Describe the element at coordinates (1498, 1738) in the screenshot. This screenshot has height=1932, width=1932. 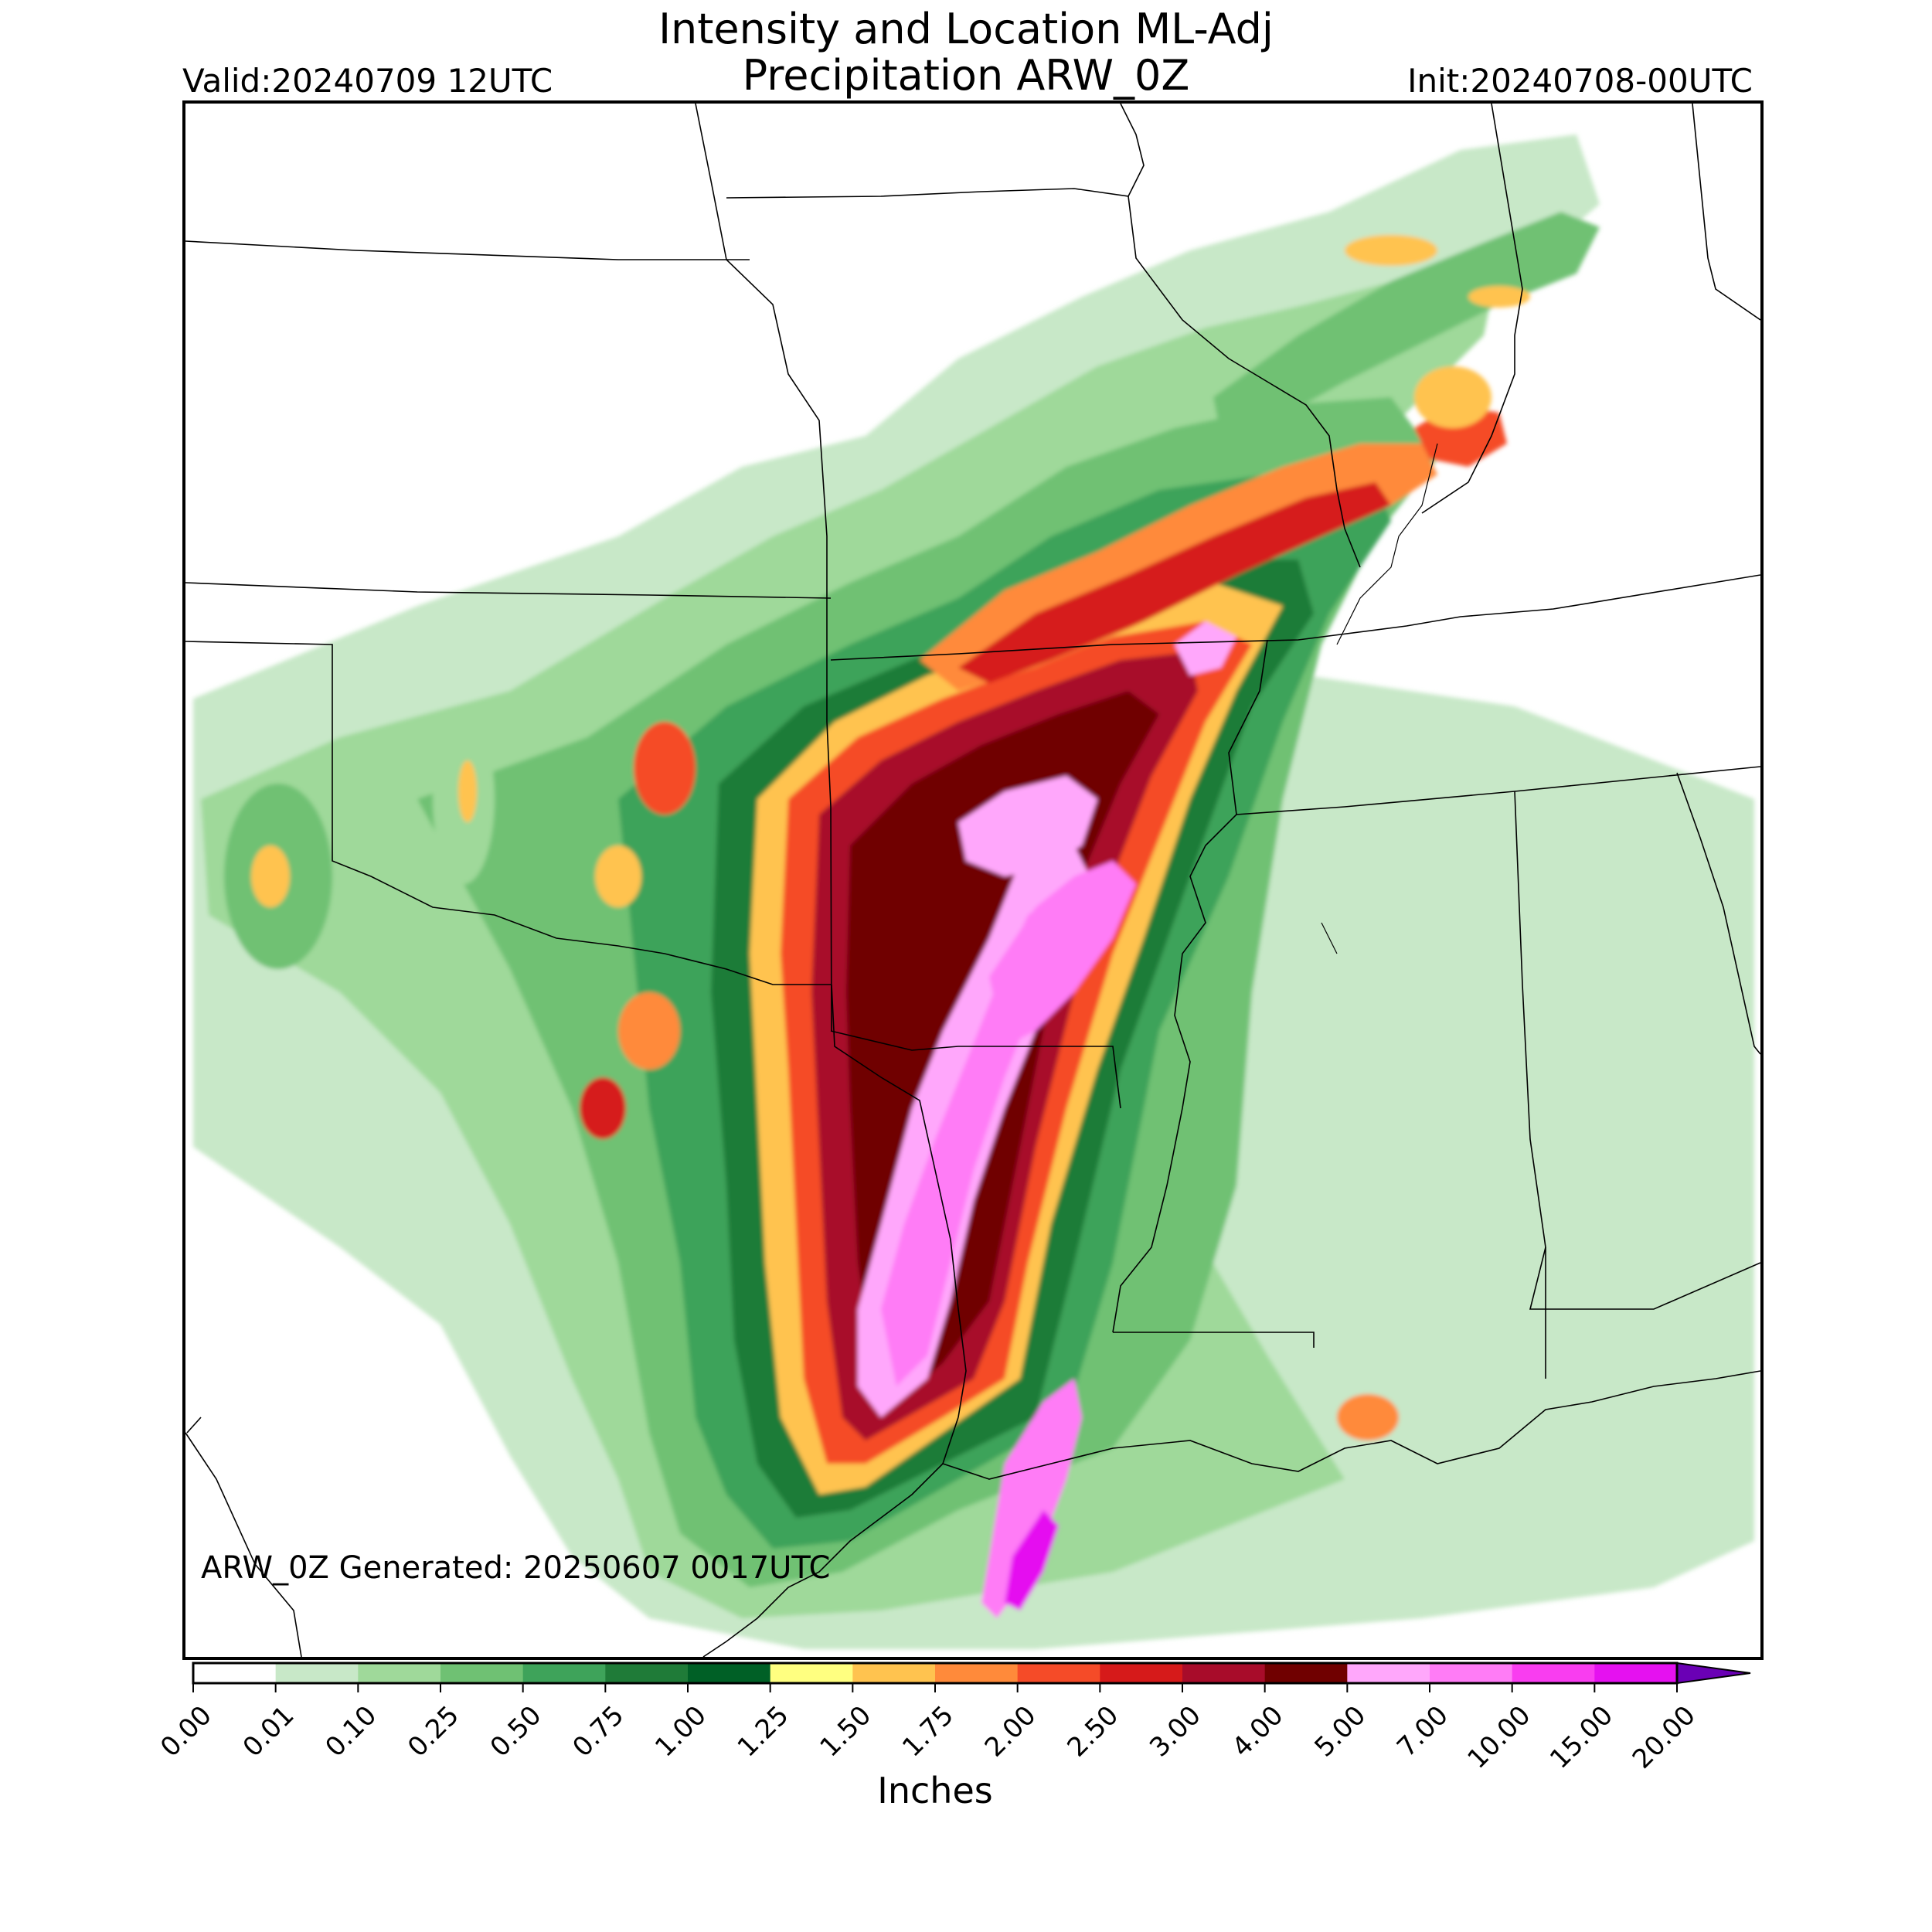
I see `colorbar-tick-label: 10.00` at that location.